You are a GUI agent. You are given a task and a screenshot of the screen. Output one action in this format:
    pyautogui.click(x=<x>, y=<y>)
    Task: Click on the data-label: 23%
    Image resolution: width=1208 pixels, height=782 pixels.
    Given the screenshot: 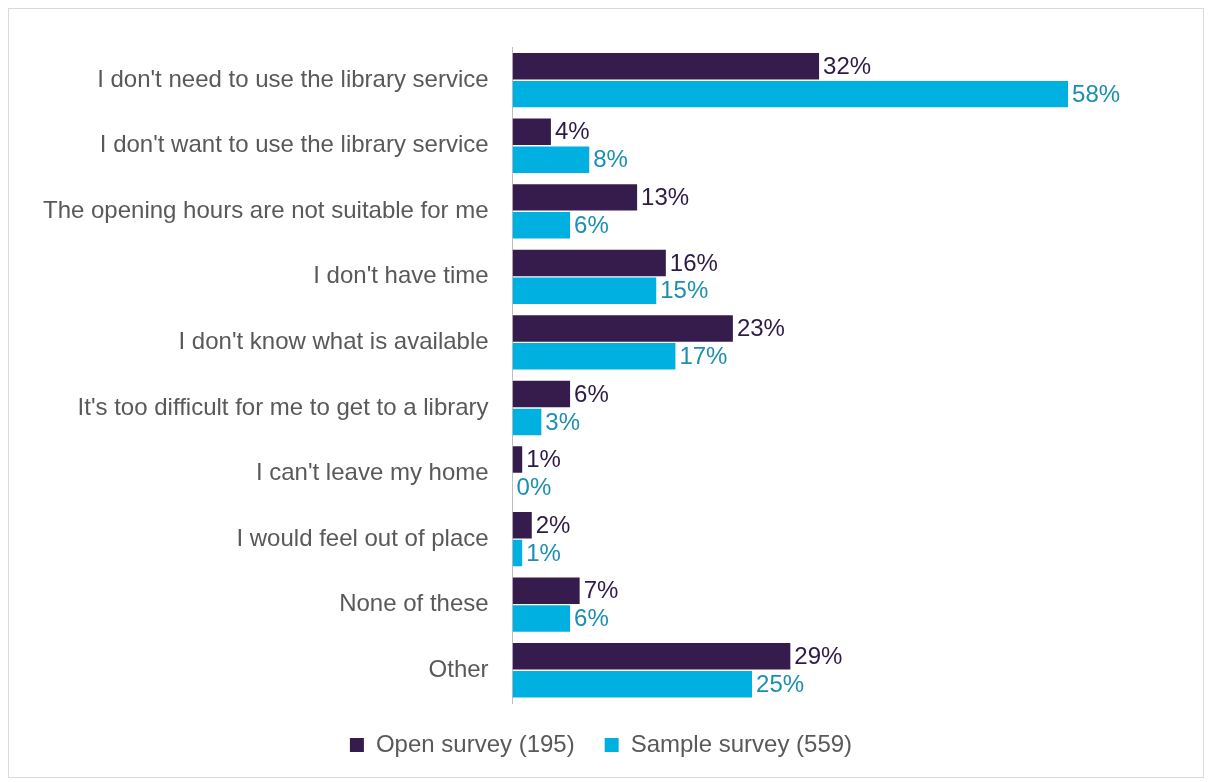 What is the action you would take?
    pyautogui.click(x=760, y=328)
    